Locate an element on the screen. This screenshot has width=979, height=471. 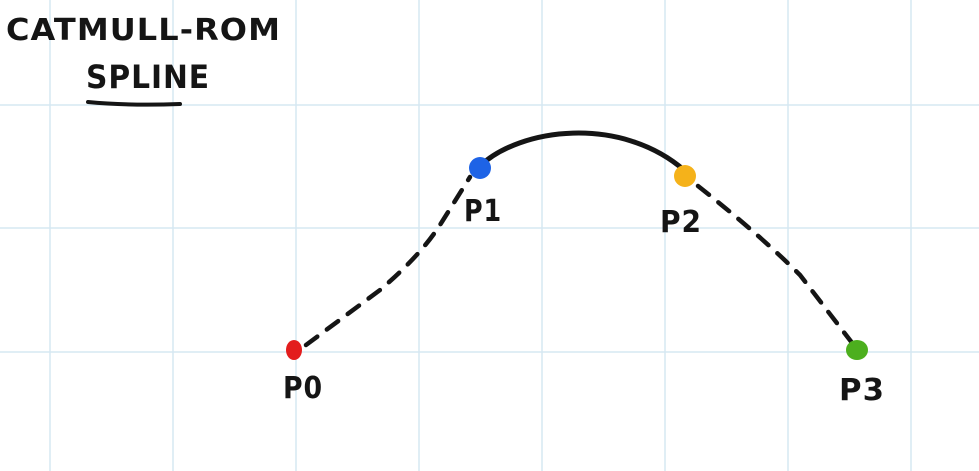
point-p2 is located at coordinates (685, 176).